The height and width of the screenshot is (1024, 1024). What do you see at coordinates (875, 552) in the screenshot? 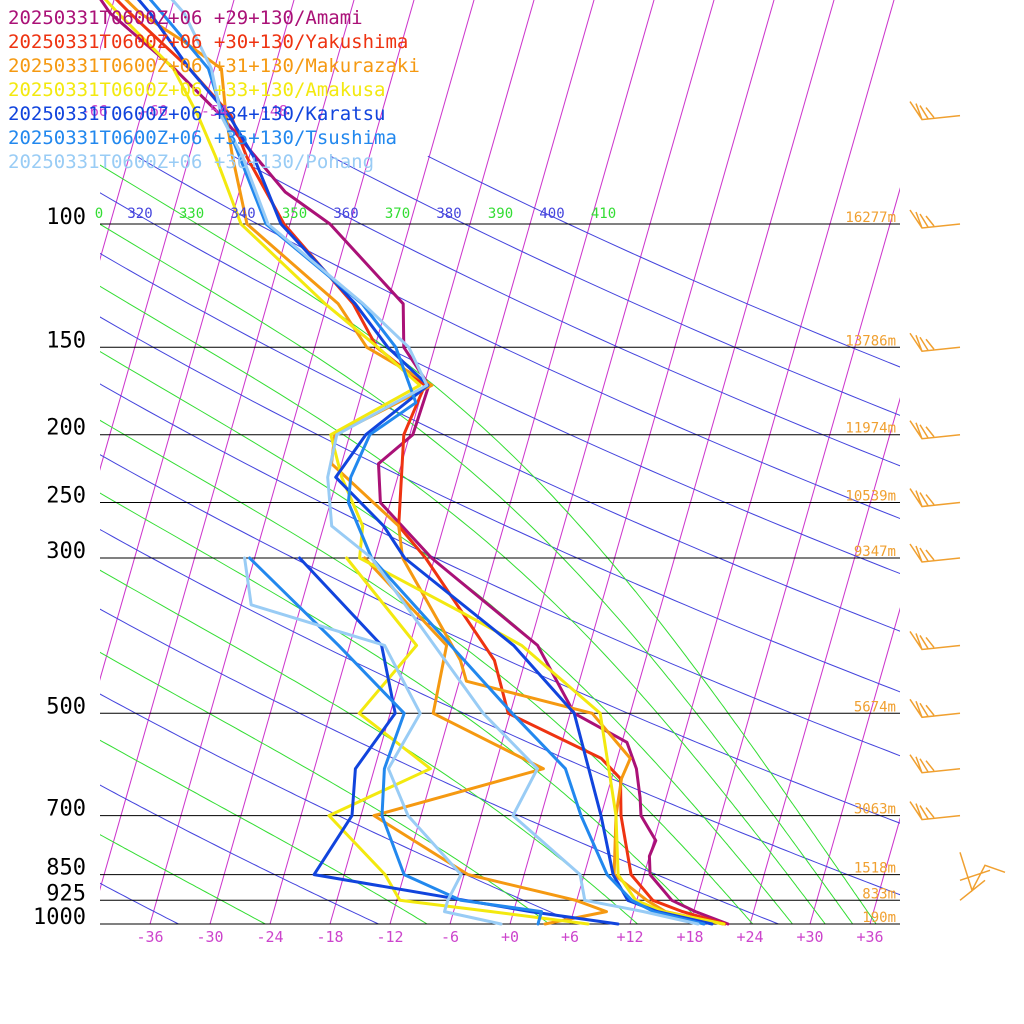
I see `height-label: 9347m` at bounding box center [875, 552].